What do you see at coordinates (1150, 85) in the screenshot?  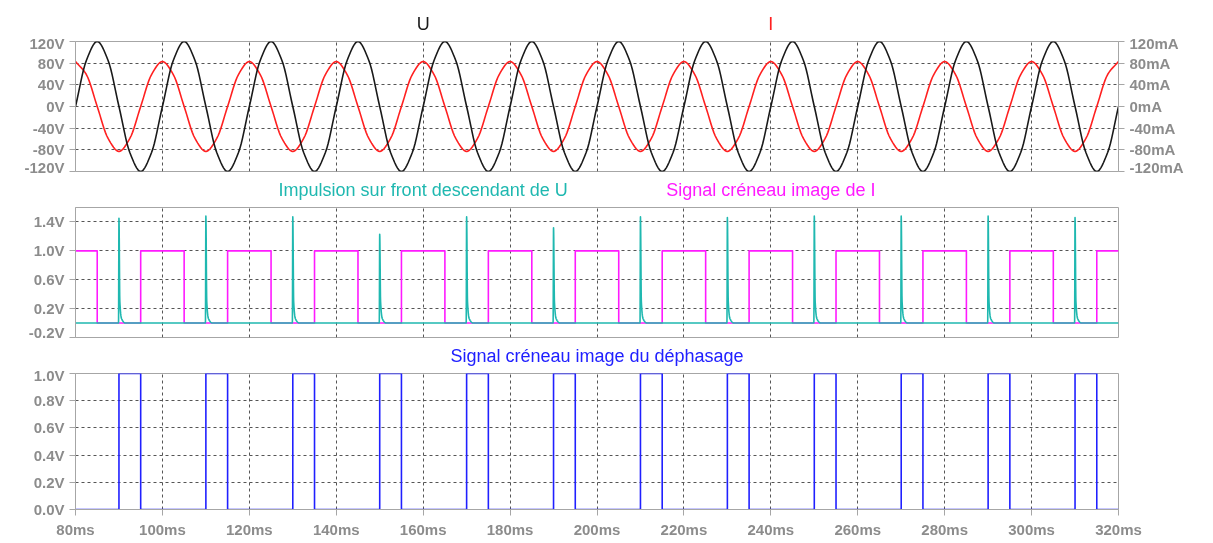 I see `y2-tick-label: 40mA` at bounding box center [1150, 85].